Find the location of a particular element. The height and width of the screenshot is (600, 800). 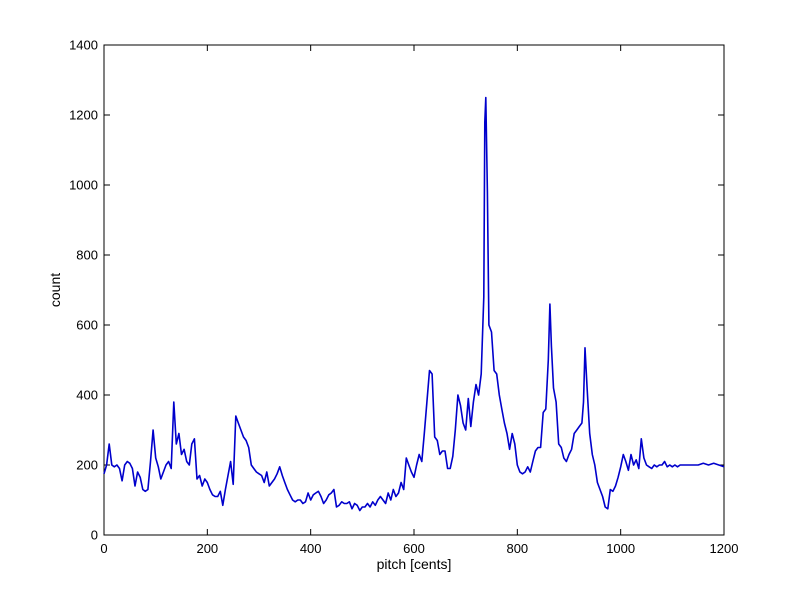

y-tick-label: 1000 is located at coordinates (83, 185).